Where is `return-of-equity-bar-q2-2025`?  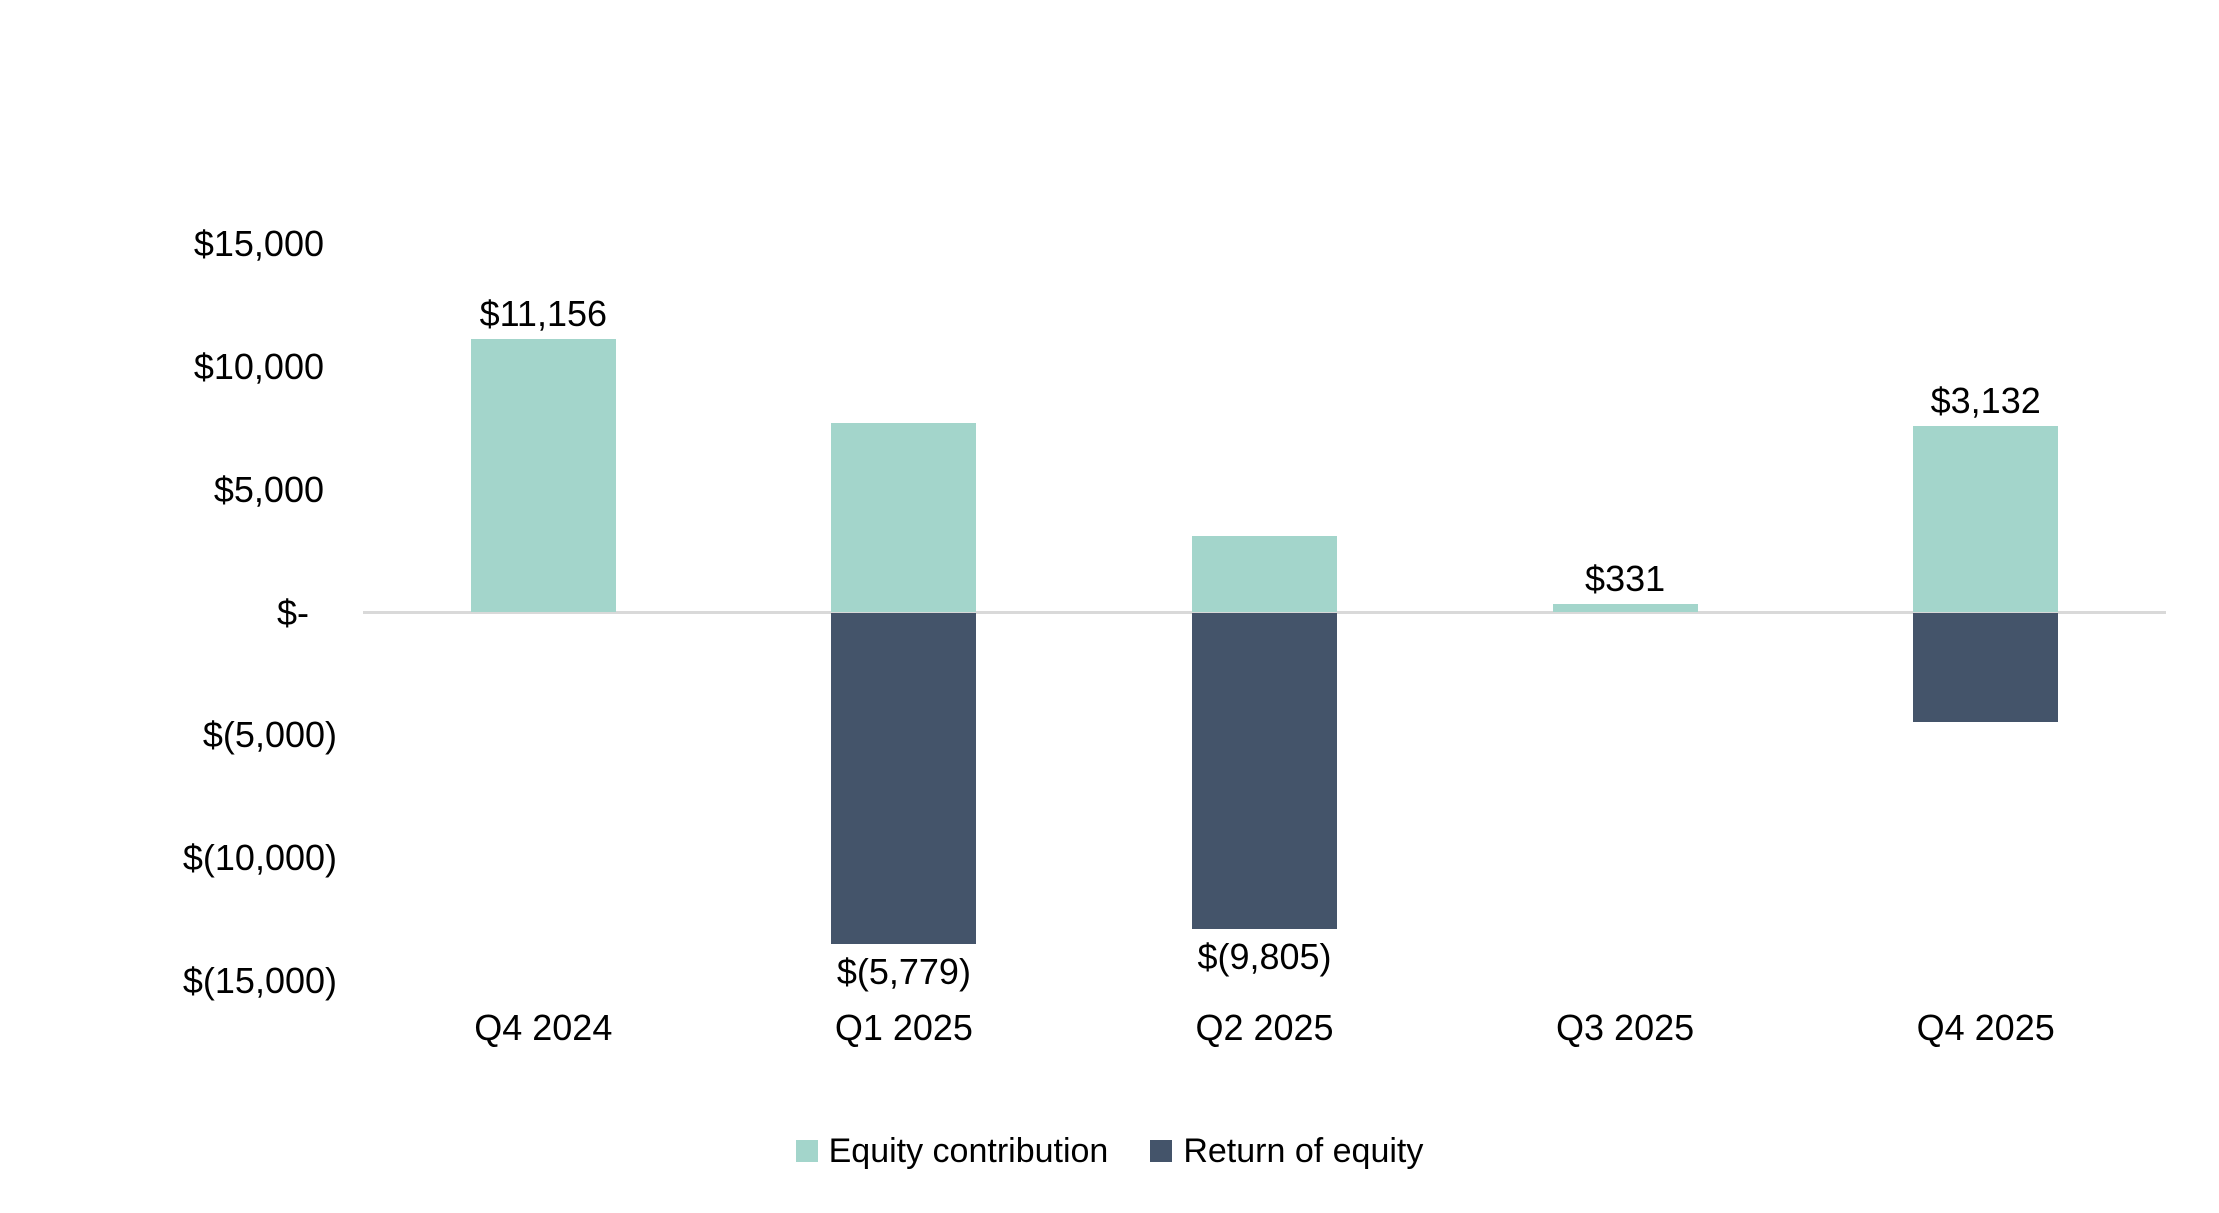 return-of-equity-bar-q2-2025 is located at coordinates (1264, 771).